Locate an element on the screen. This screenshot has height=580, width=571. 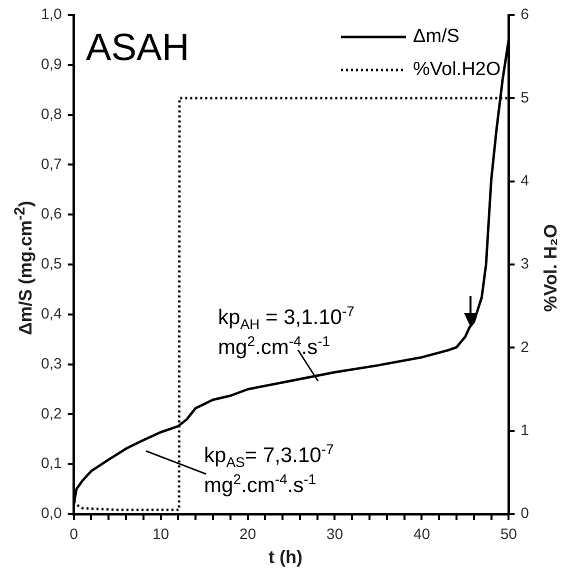
y-tick-label: 0,5 is located at coordinates (51, 264).